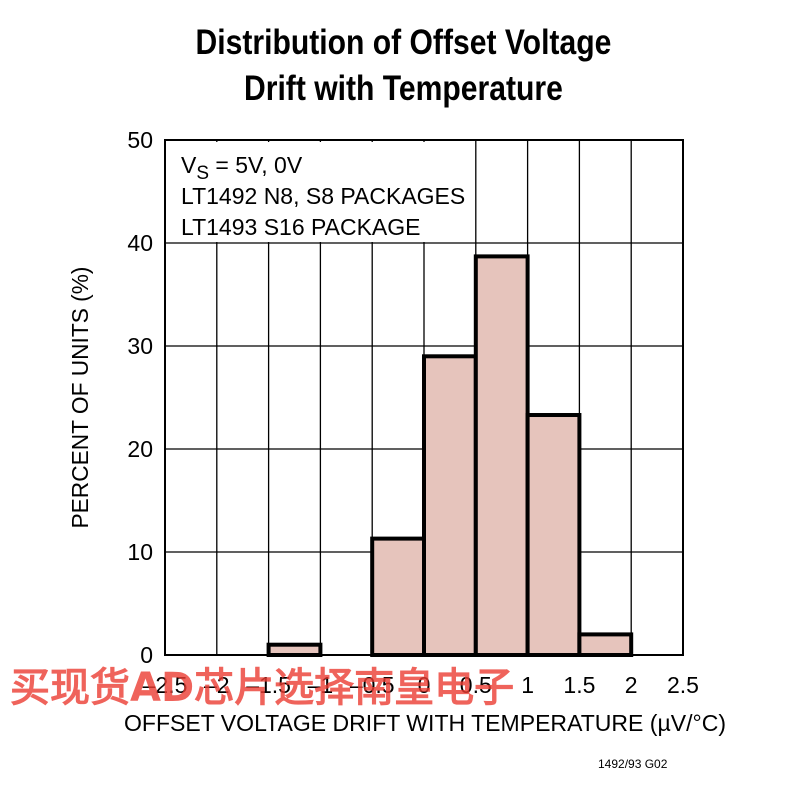 Image resolution: width=807 pixels, height=787 pixels. What do you see at coordinates (165, 685) in the screenshot?
I see `x-tick-label-0: –2.5` at bounding box center [165, 685].